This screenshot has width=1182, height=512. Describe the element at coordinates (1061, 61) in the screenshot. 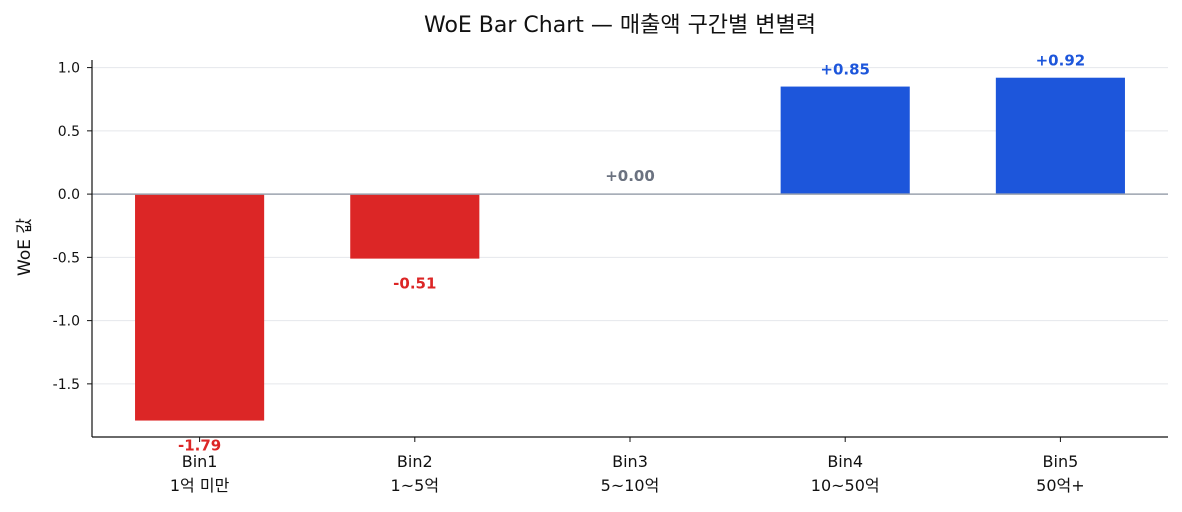

I see `data-label: +0.92` at that location.